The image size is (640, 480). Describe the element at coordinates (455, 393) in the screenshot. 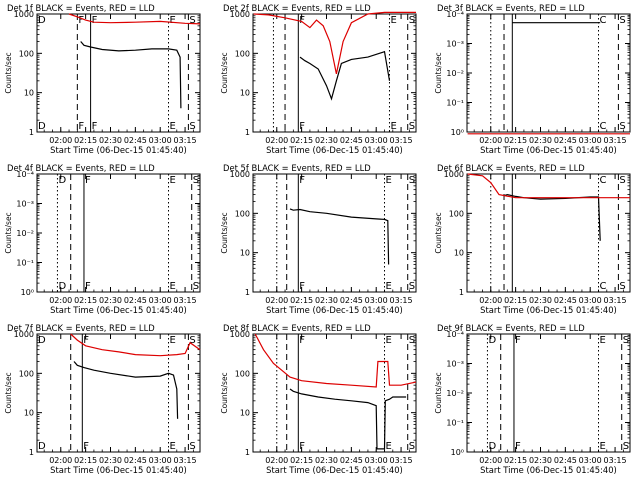

I see `y-tick-label: 10⁻²` at that location.